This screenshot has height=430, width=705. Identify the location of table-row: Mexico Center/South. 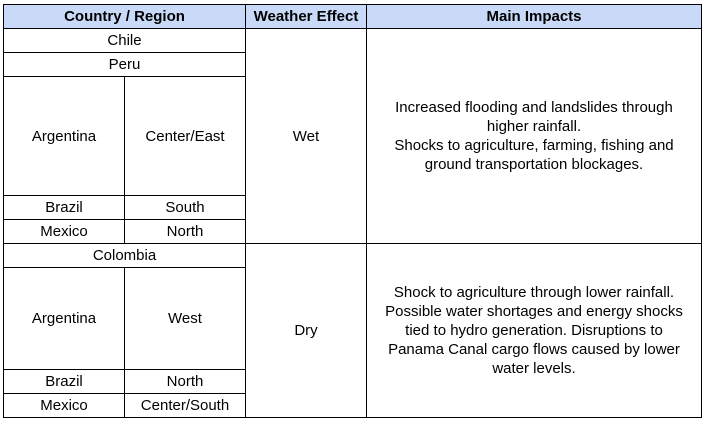
(352, 405).